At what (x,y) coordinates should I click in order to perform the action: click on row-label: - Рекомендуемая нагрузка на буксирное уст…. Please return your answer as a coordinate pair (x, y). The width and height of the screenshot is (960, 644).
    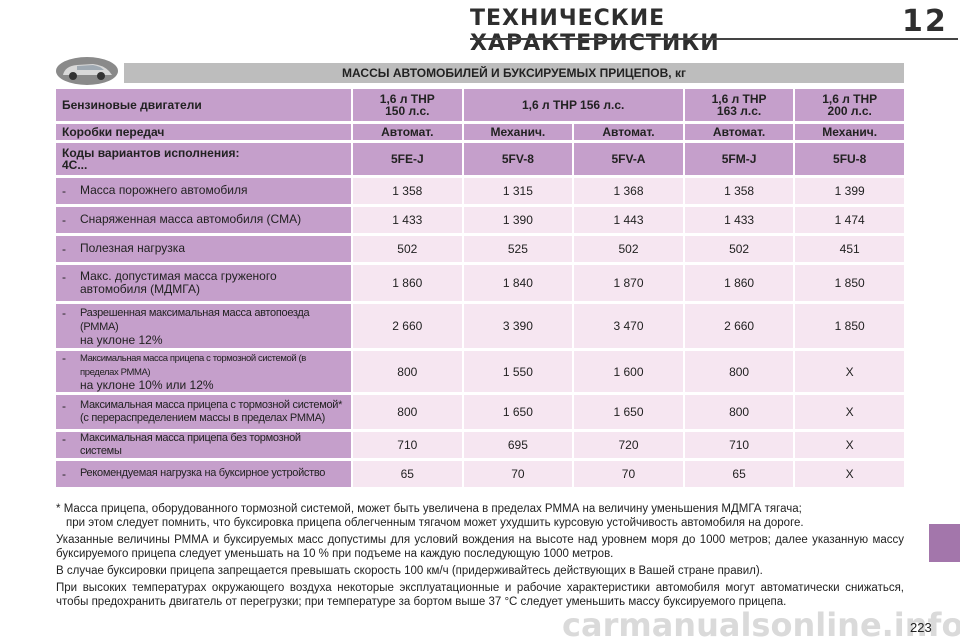
    Looking at the image, I should click on (203, 474).